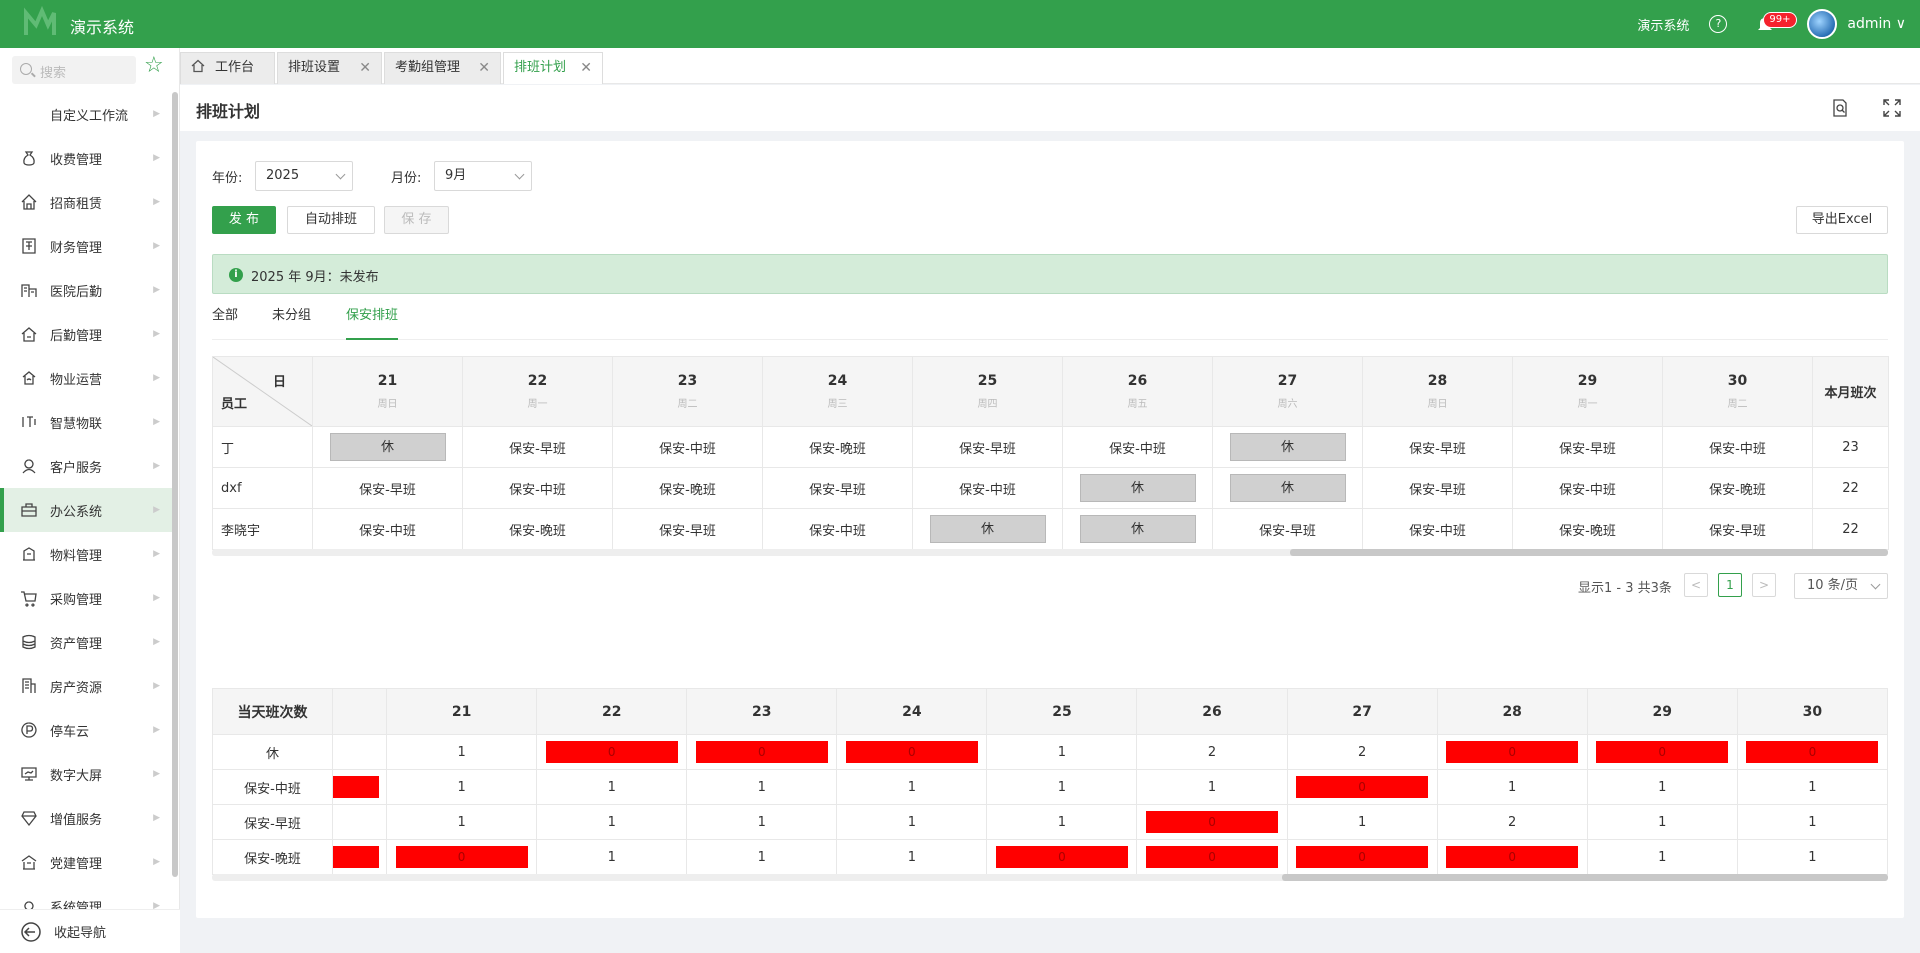 The height and width of the screenshot is (953, 1920). Describe the element at coordinates (1050, 877) in the screenshot. I see `count-scrollbar` at that location.